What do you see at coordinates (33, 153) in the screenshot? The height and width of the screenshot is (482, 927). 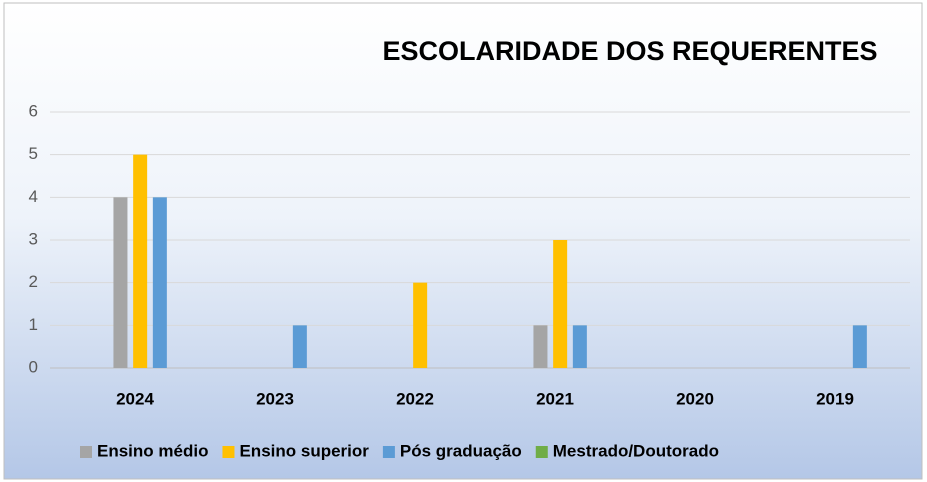 I see `y-tick-label: 5` at bounding box center [33, 153].